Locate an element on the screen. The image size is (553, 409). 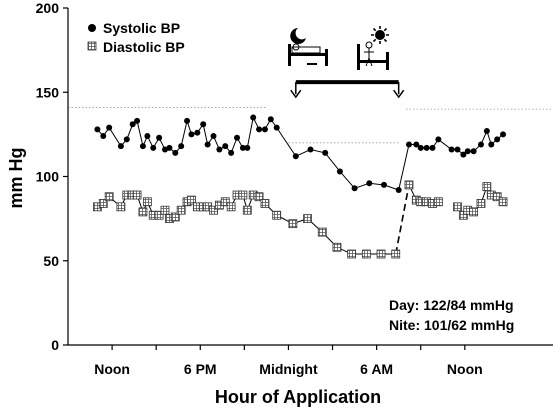
y-axis-title: mm Hg is located at coordinates (16, 177).